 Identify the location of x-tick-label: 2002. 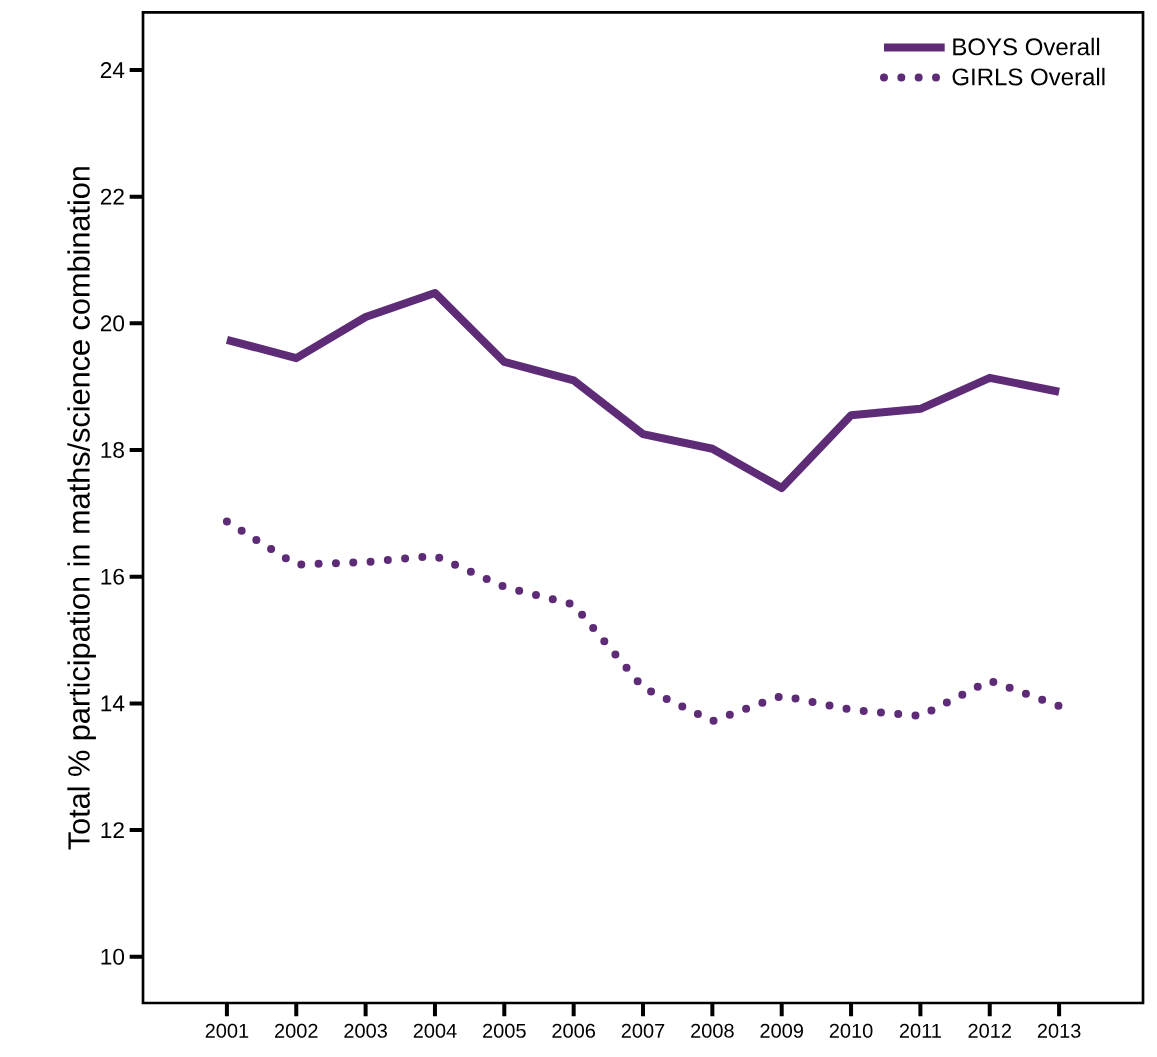
(296, 1030).